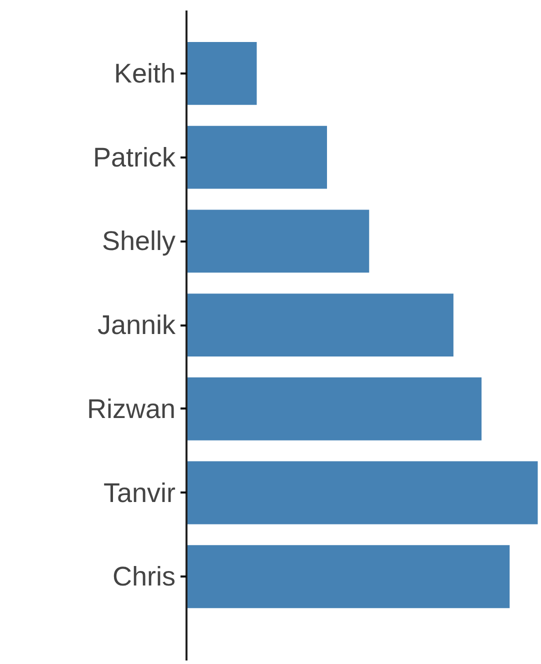 Image resolution: width=541 pixels, height=664 pixels. What do you see at coordinates (131, 409) in the screenshot?
I see `y-tick-label: Rizwan` at bounding box center [131, 409].